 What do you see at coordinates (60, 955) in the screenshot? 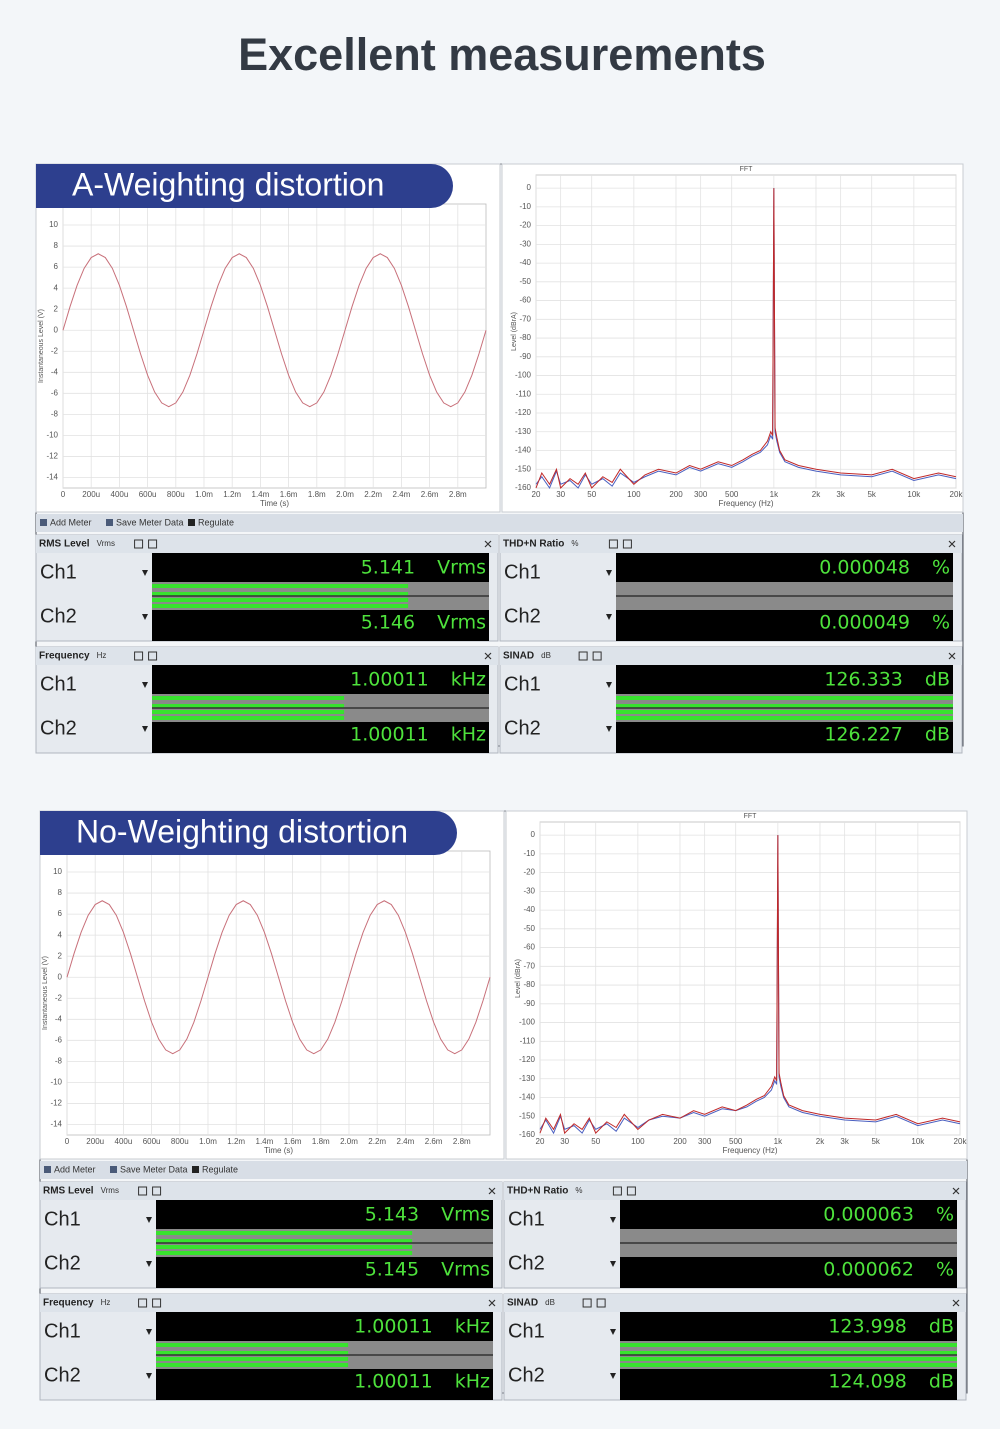
I see `y-tick-label: 2` at bounding box center [60, 955].